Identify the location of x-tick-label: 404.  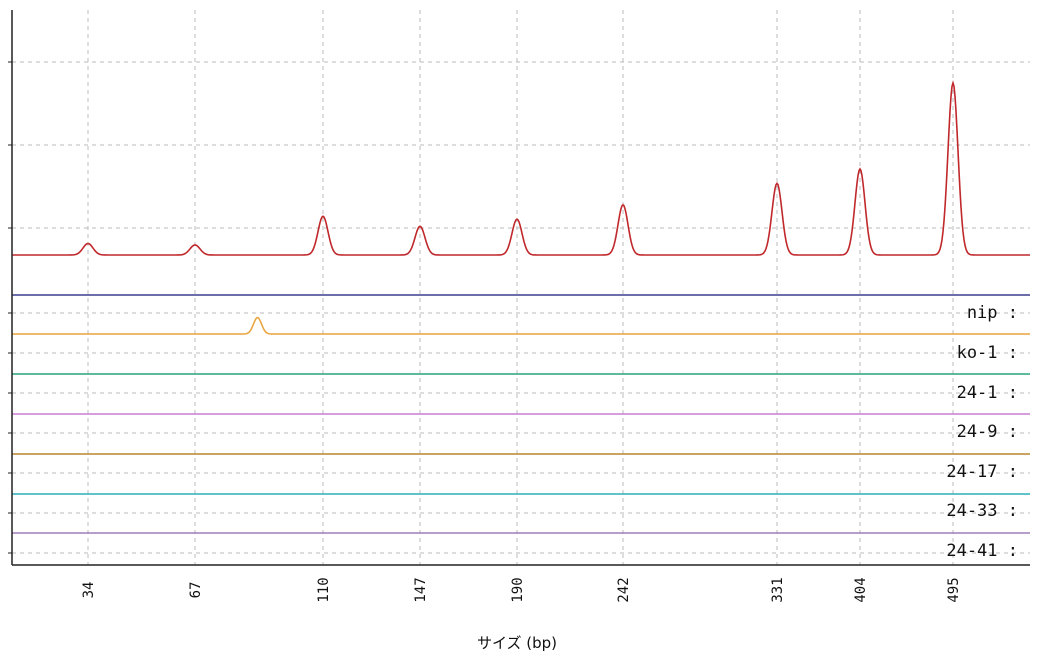
(861, 589).